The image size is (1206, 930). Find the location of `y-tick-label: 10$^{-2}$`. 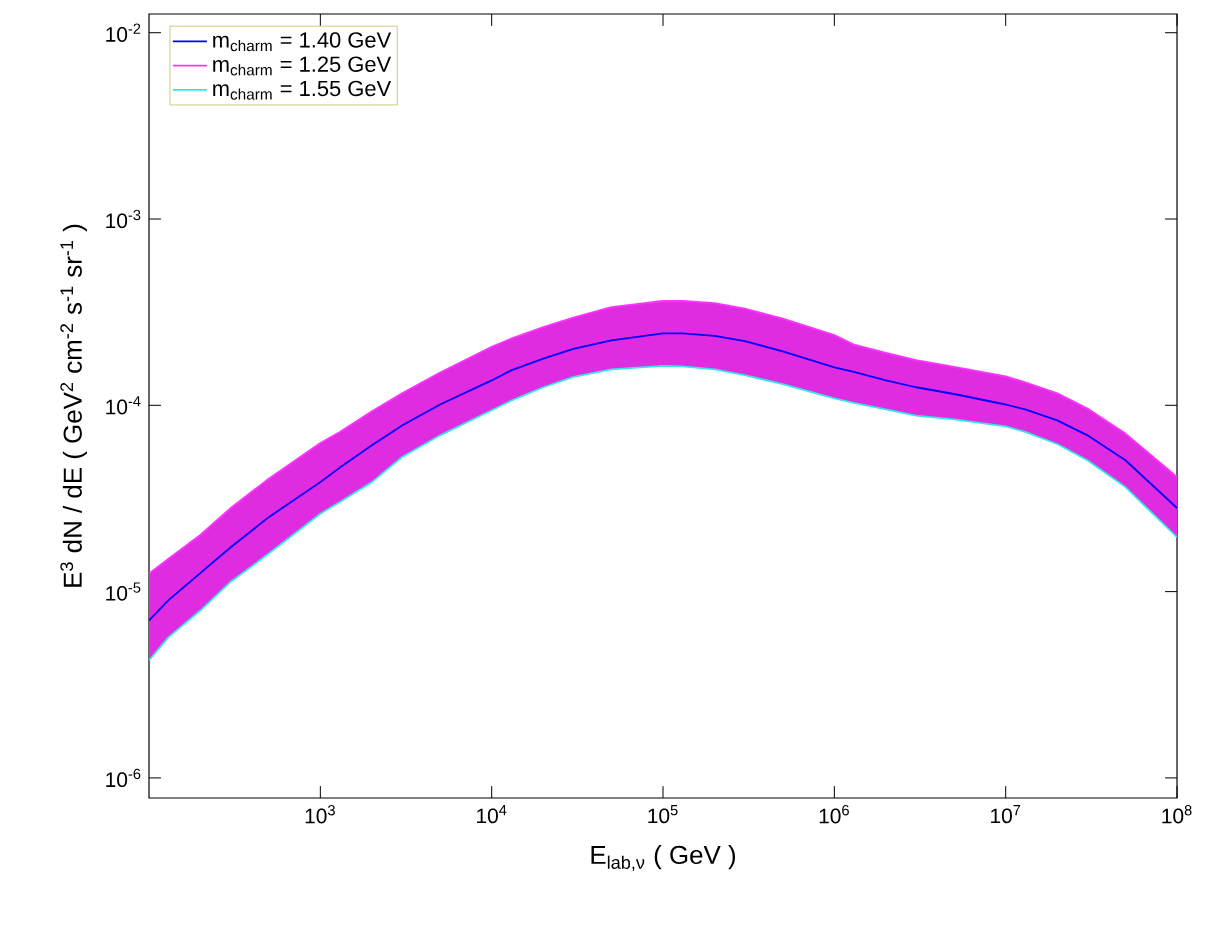

y-tick-label: 10$^{-2}$ is located at coordinates (123, 32).